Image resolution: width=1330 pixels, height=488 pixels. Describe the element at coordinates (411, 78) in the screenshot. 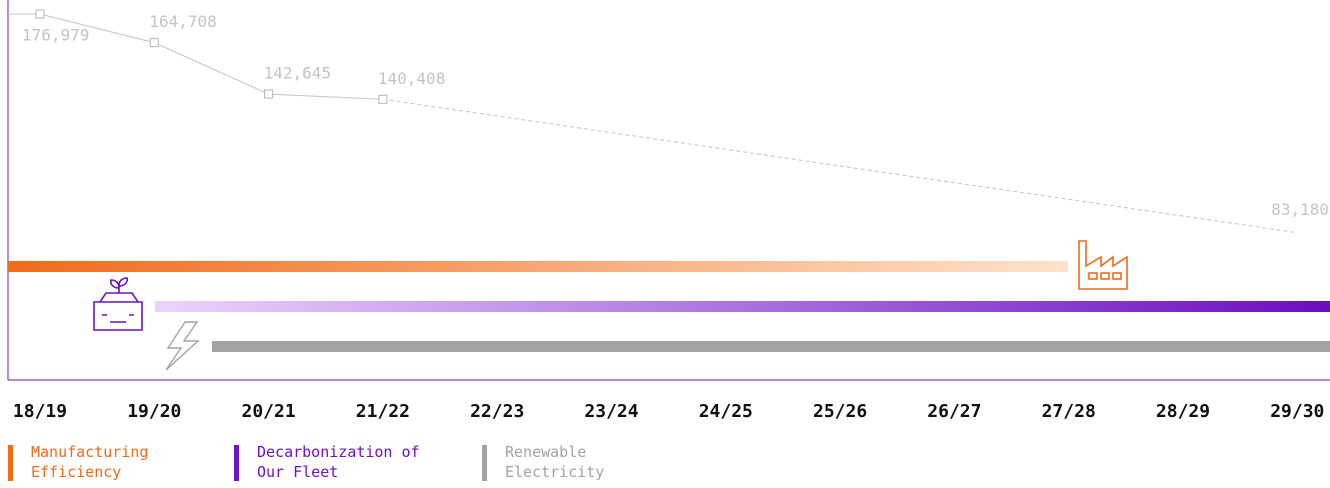

I see `data-label: 140,408` at that location.